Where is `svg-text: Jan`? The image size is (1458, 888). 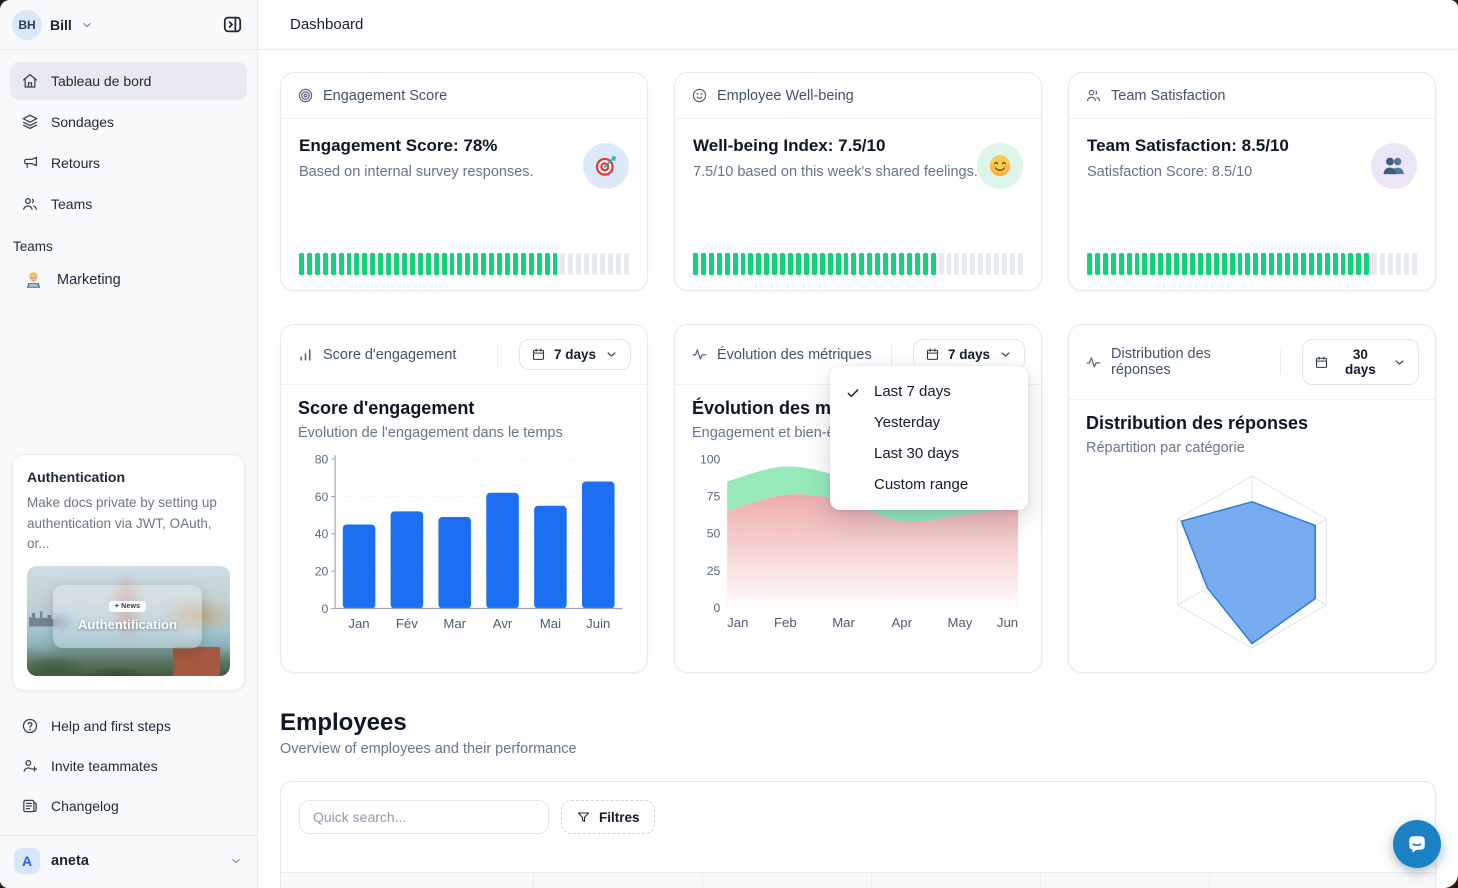
svg-text: Jan is located at coordinates (737, 622).